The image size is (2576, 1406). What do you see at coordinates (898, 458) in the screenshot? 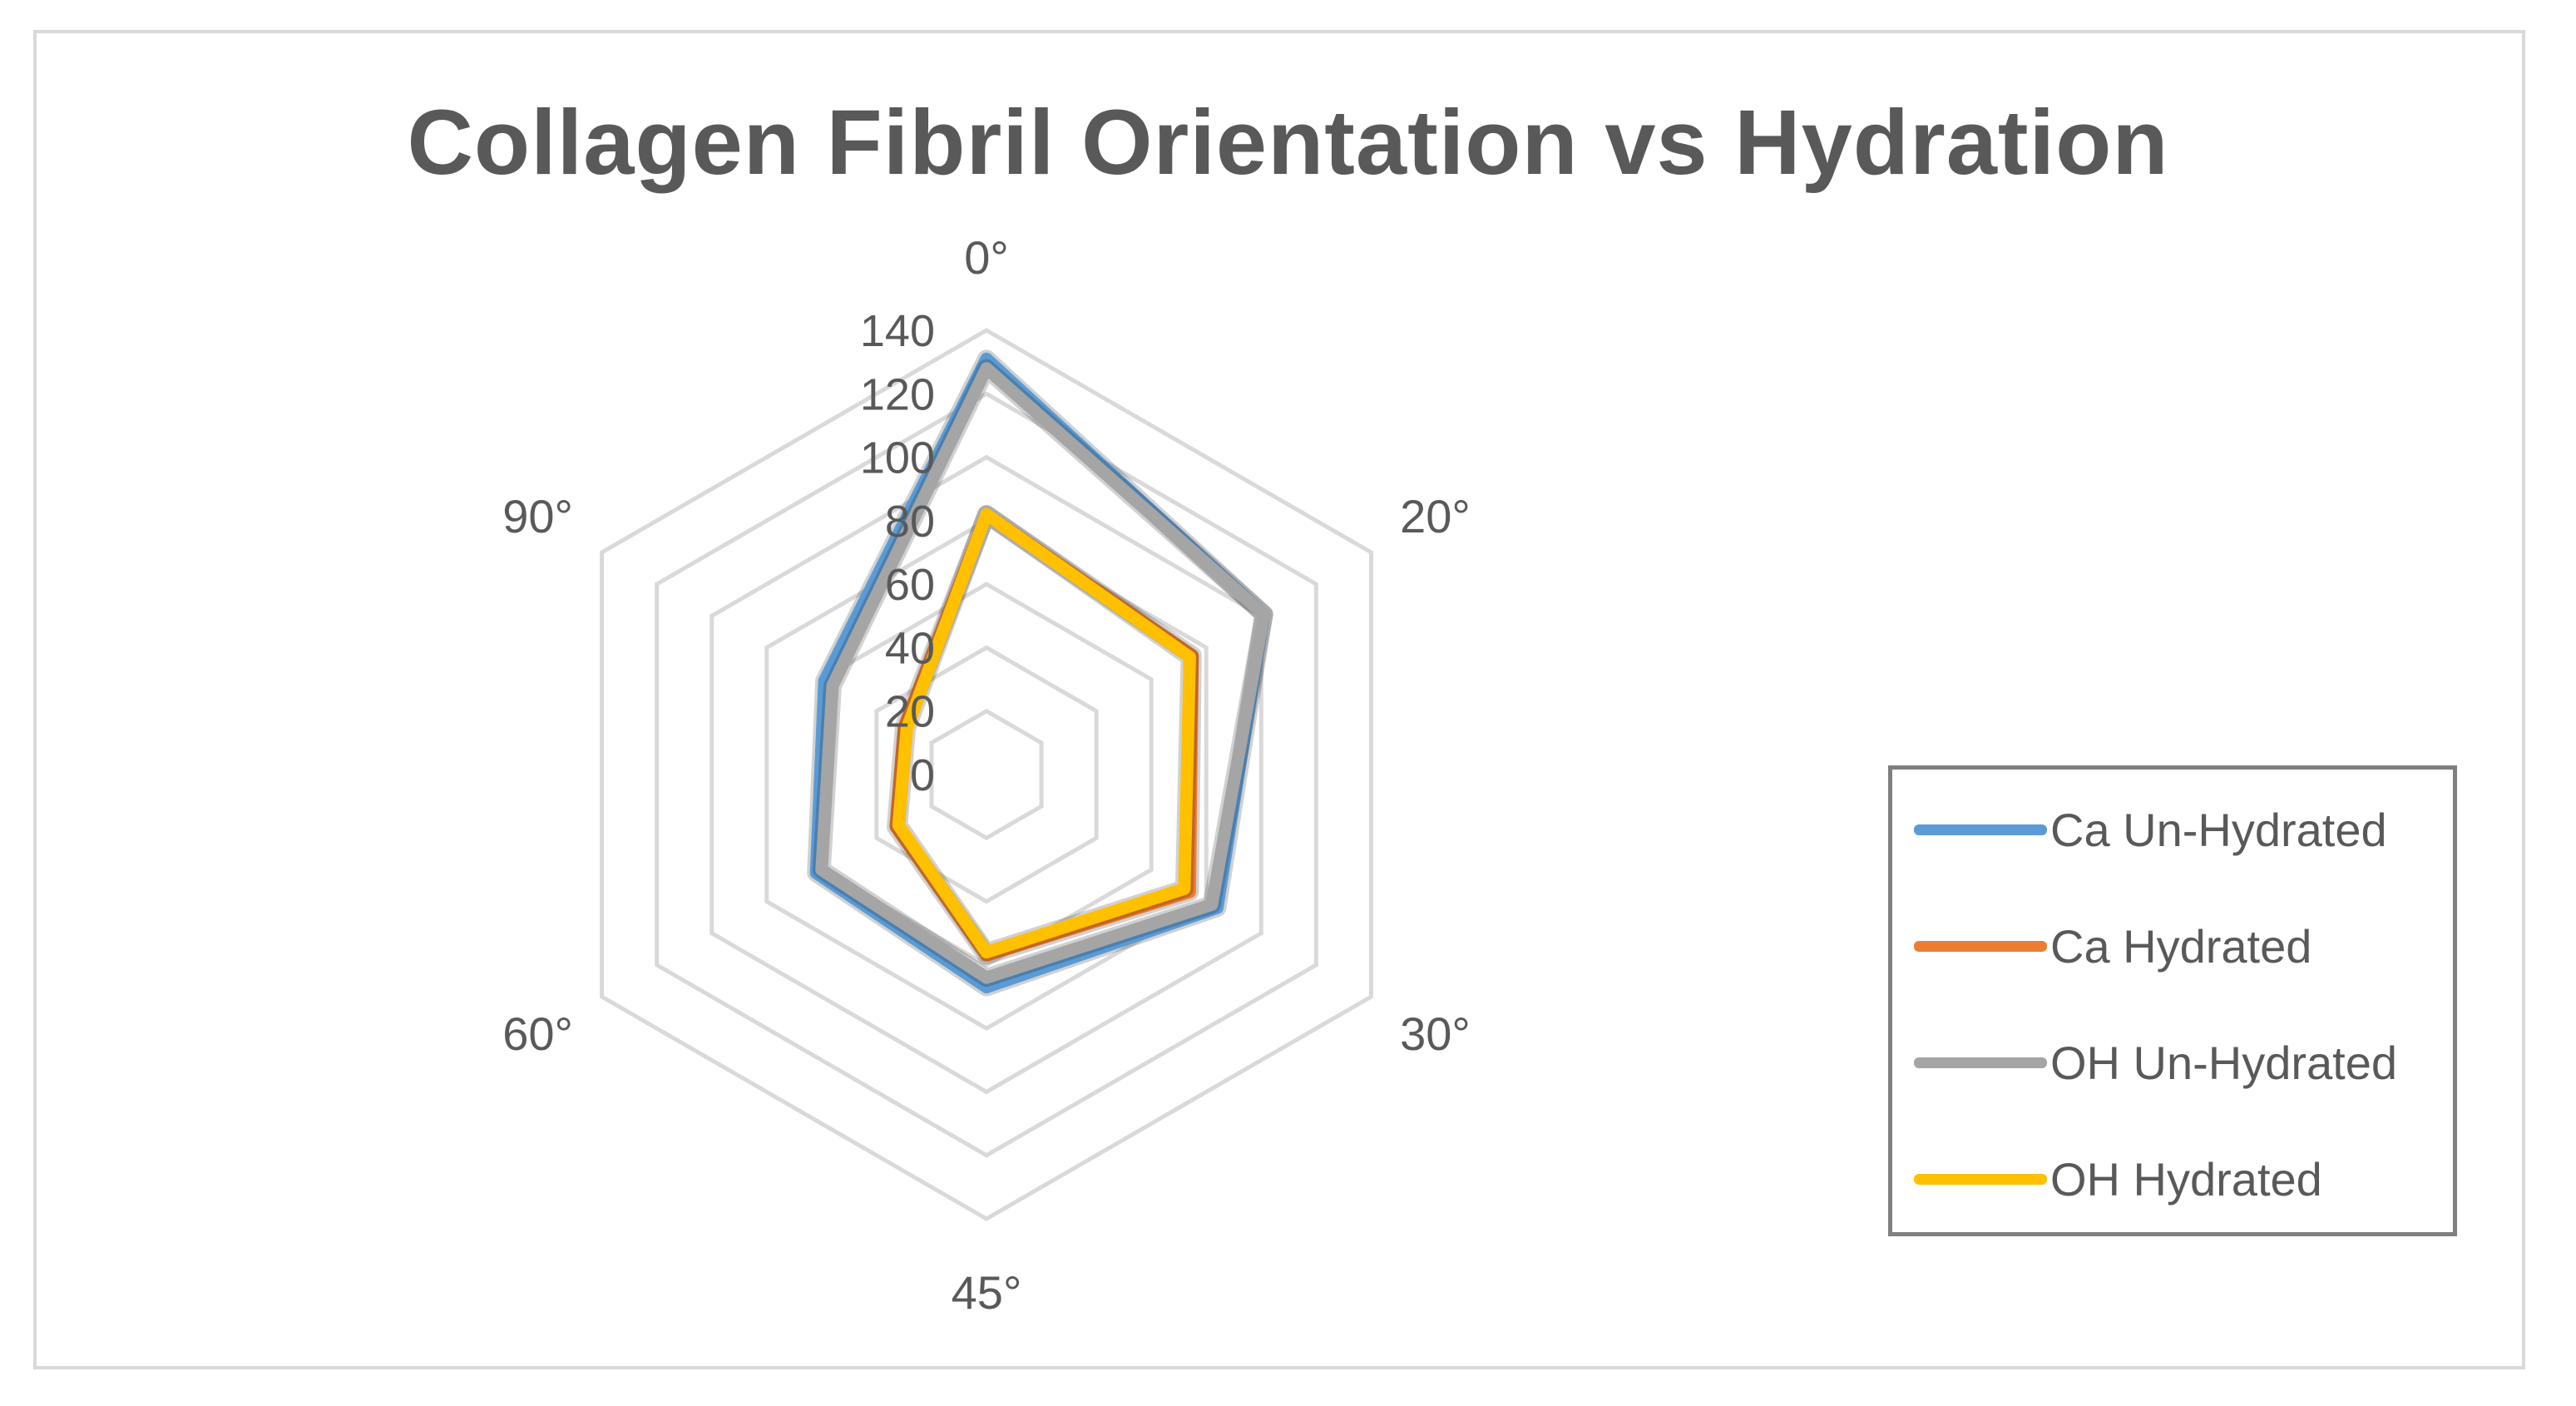
I see `tick-label-100: 100` at bounding box center [898, 458].